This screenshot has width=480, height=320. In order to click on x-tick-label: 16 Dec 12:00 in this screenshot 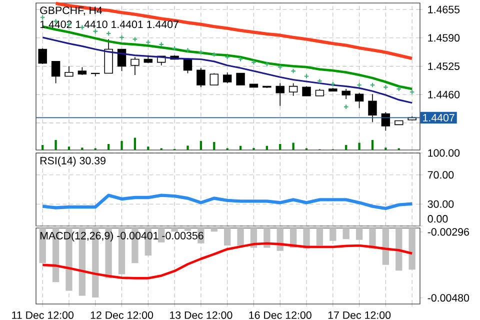, I will do `click(280, 315)`.